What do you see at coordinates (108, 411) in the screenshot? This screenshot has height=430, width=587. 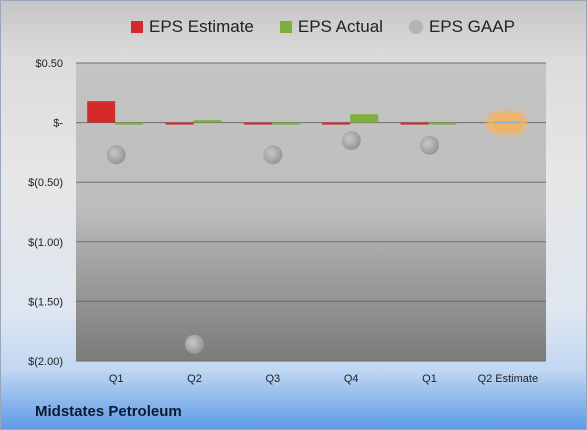 I see `company-name: Midstates Petroleum` at bounding box center [108, 411].